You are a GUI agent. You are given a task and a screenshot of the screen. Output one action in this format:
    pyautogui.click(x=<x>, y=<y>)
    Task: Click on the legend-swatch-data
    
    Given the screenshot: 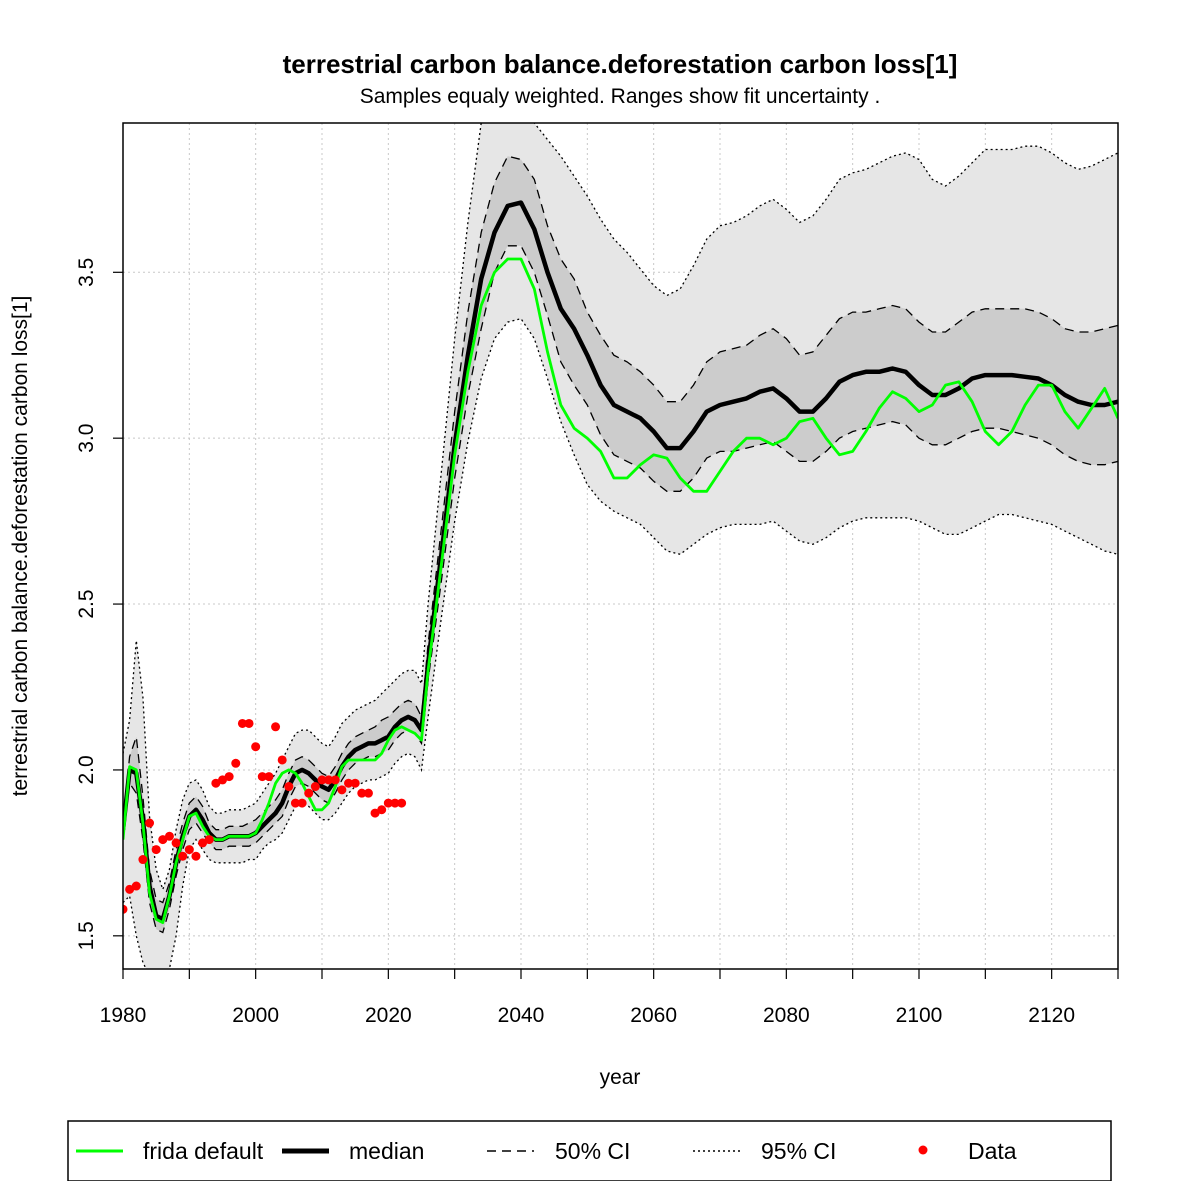 What is the action you would take?
    pyautogui.click(x=923, y=1150)
    